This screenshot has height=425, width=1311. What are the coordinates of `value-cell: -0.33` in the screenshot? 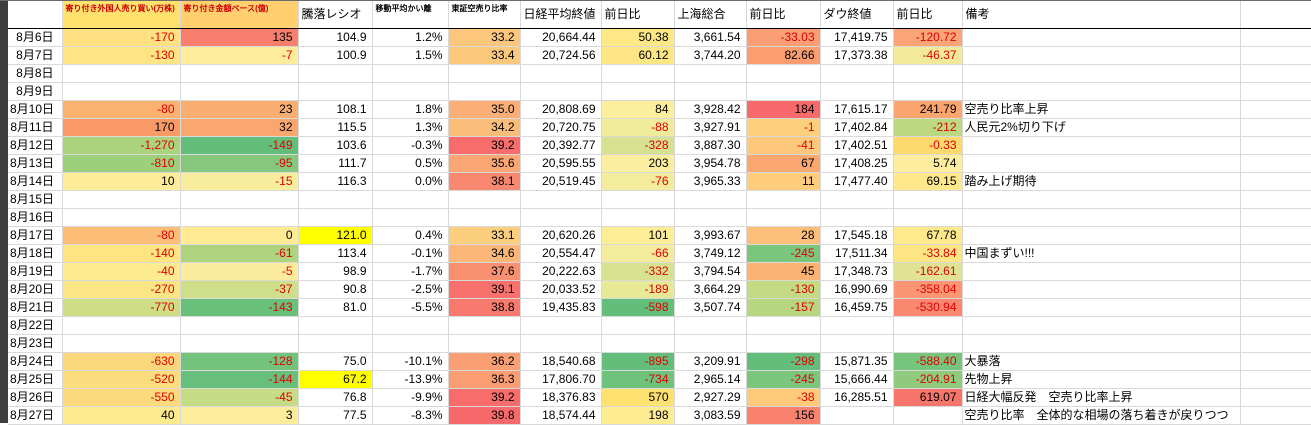 It's located at (928, 145).